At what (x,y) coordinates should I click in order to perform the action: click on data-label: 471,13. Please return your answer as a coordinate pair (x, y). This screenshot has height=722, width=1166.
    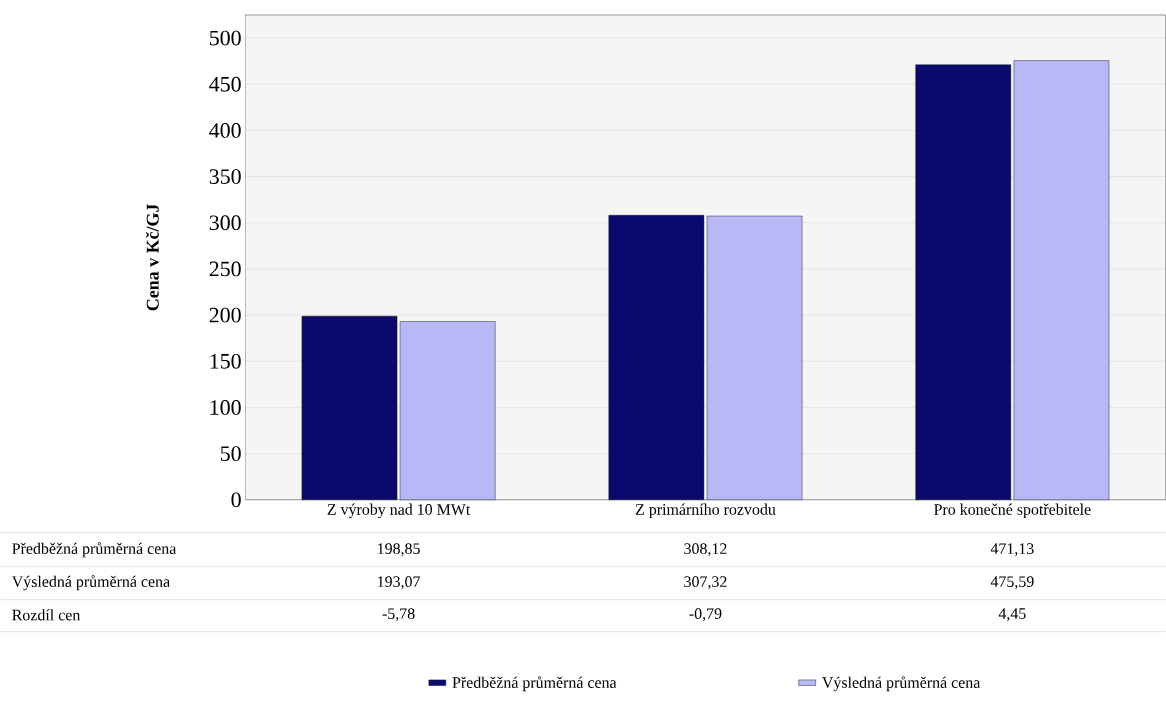
    Looking at the image, I should click on (1012, 550).